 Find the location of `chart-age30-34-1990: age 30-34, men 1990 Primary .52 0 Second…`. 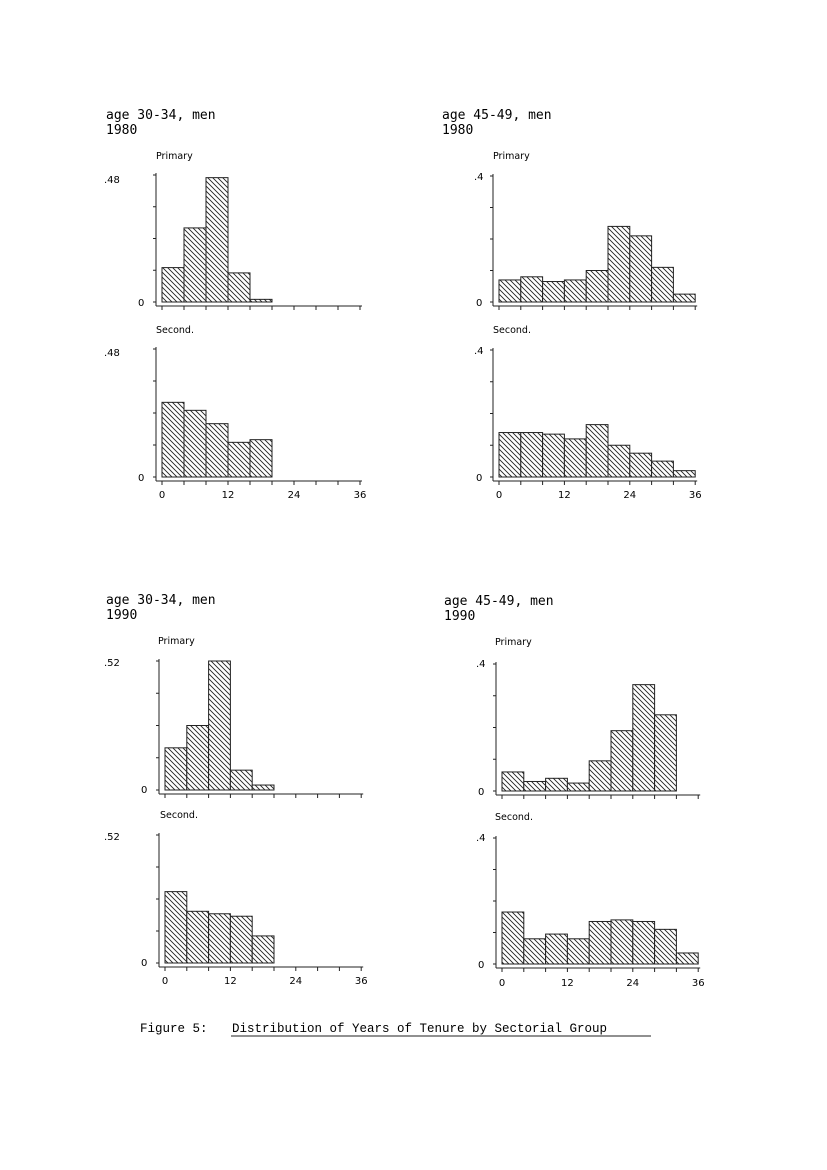

chart-age30-34-1990: age 30-34, men 1990 Primary .52 0 Second… is located at coordinates (160, 781).